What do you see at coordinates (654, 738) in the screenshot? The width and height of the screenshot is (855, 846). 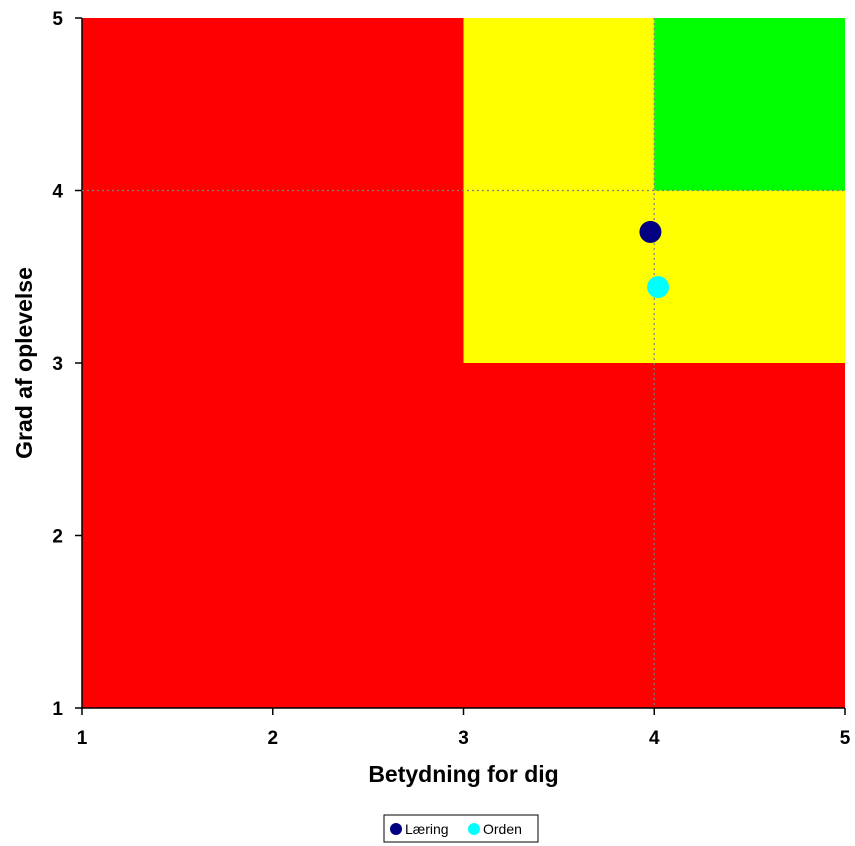 I see `x-tick-label: 4` at bounding box center [654, 738].